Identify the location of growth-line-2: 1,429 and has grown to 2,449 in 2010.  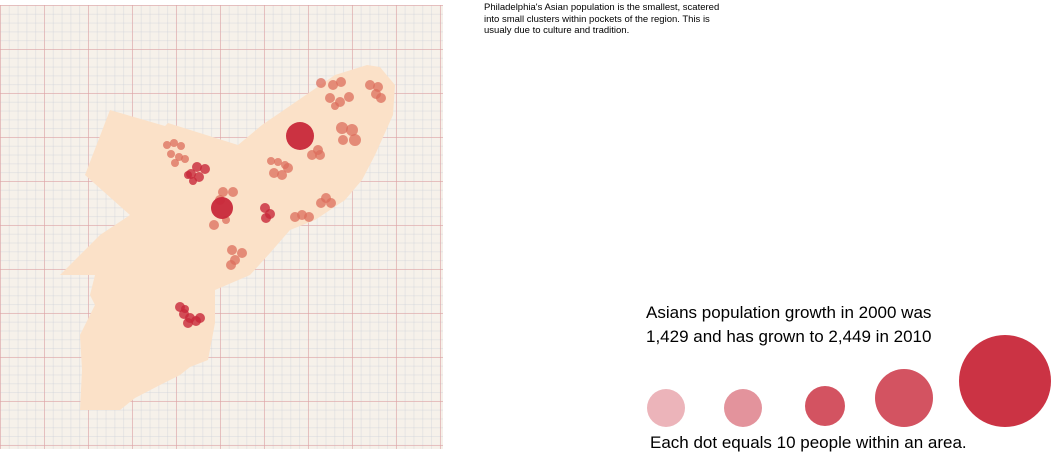
(789, 336).